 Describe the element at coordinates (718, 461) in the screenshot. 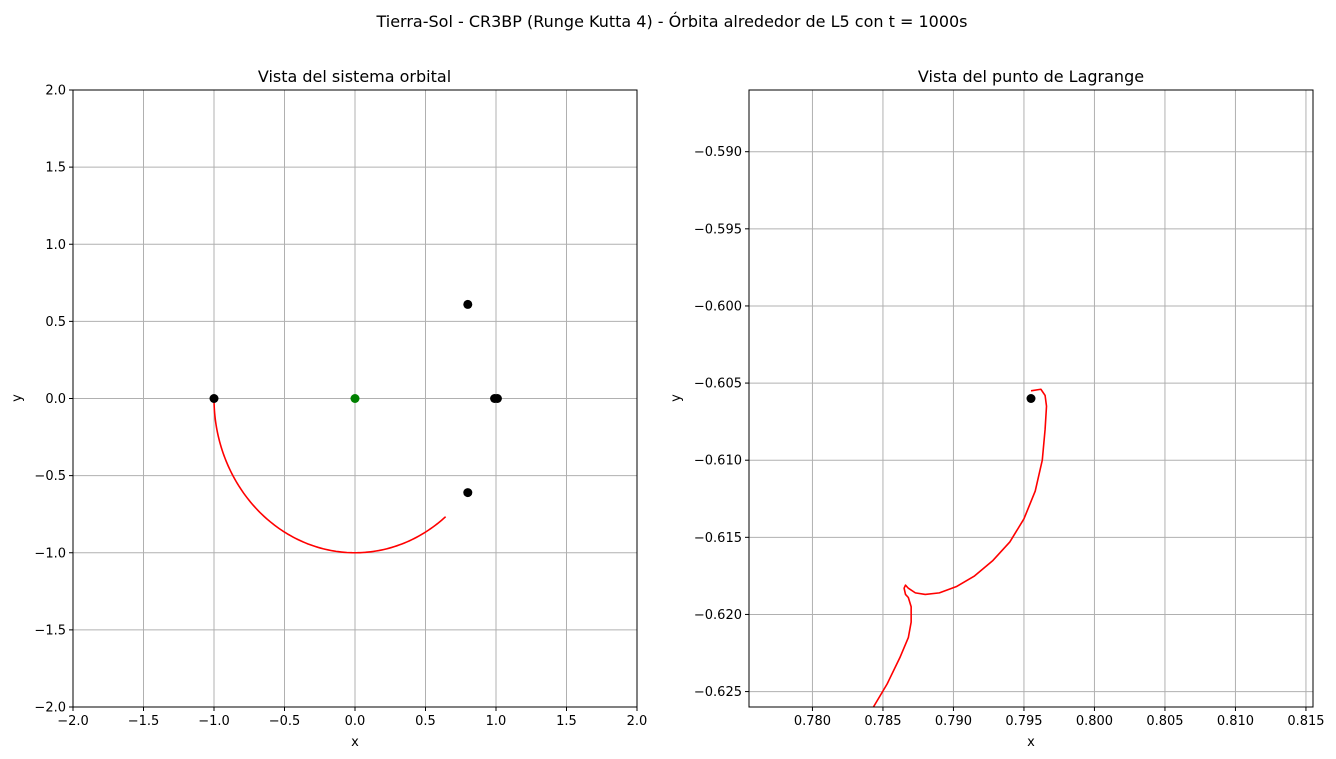

I see `lagrange-point-y-tick-label: −0.610` at that location.